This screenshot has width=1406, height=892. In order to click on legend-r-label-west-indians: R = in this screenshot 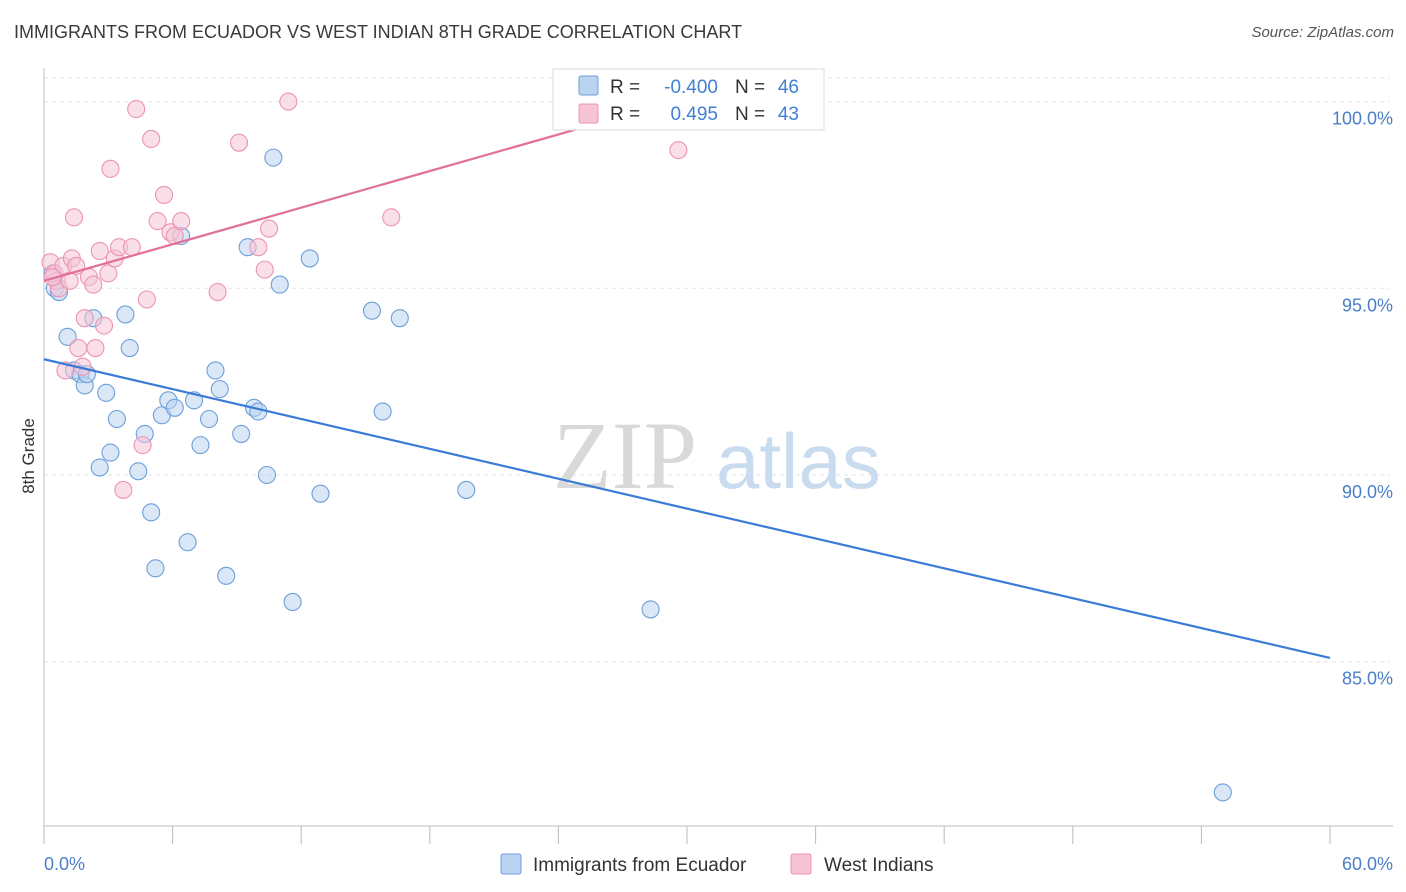, I will do `click(625, 114)`.